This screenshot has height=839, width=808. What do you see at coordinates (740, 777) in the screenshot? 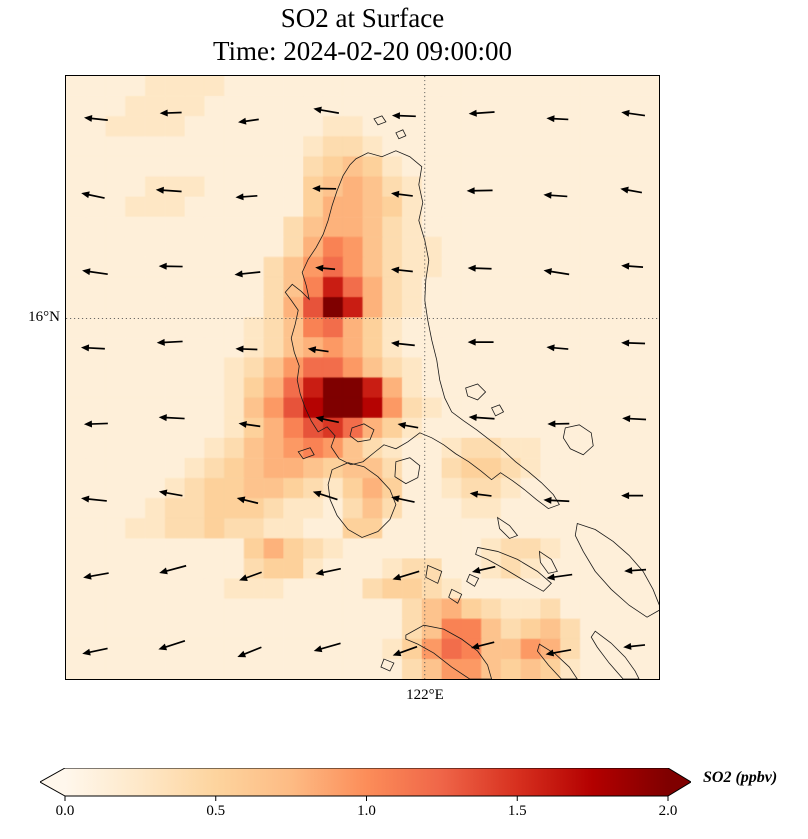
I see `colorbar-label: SO2 (ppbv)` at bounding box center [740, 777].